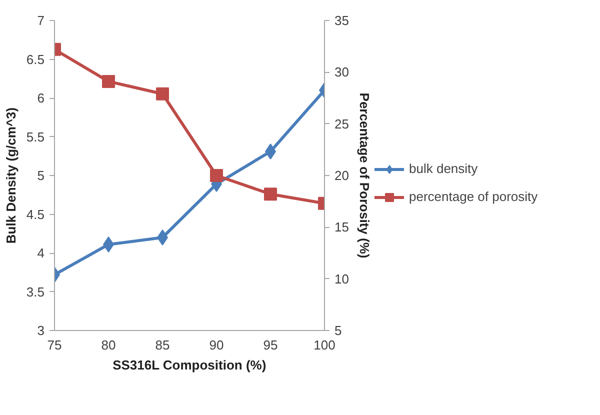 This screenshot has width=600, height=415. I want to click on y-tick-label: 6, so click(41, 98).